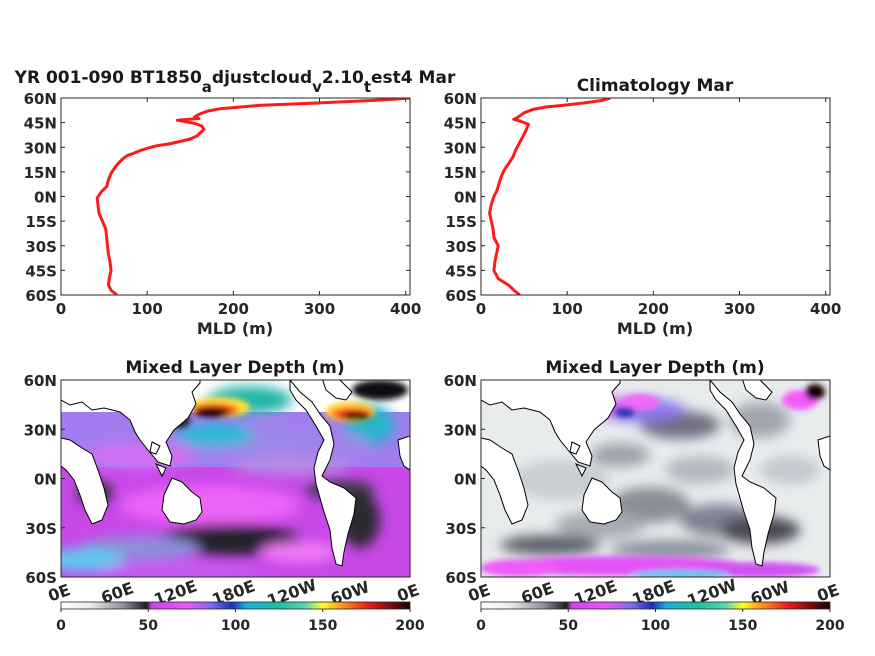 This screenshot has width=875, height=656. Describe the element at coordinates (41, 529) in the screenshot. I see `map-model-lat-label: 30S` at that location.